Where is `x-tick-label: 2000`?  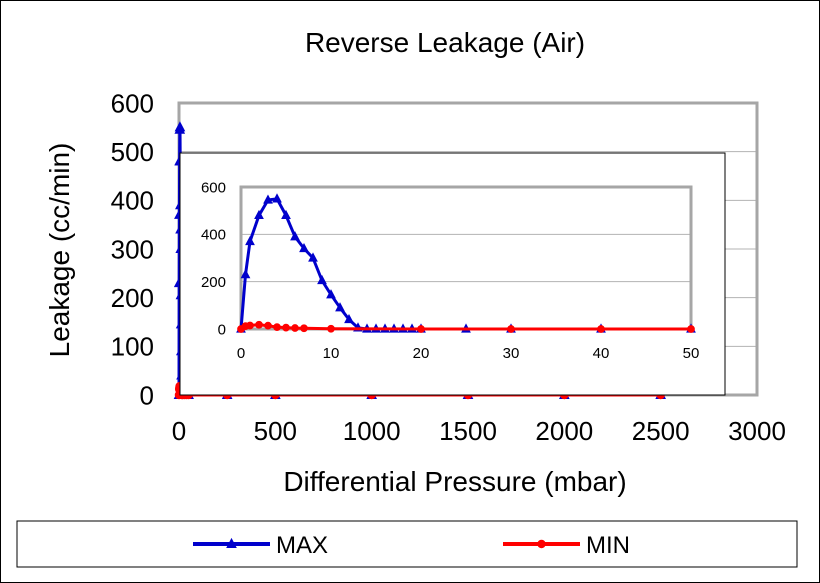
x-tick-label: 2000 is located at coordinates (564, 431).